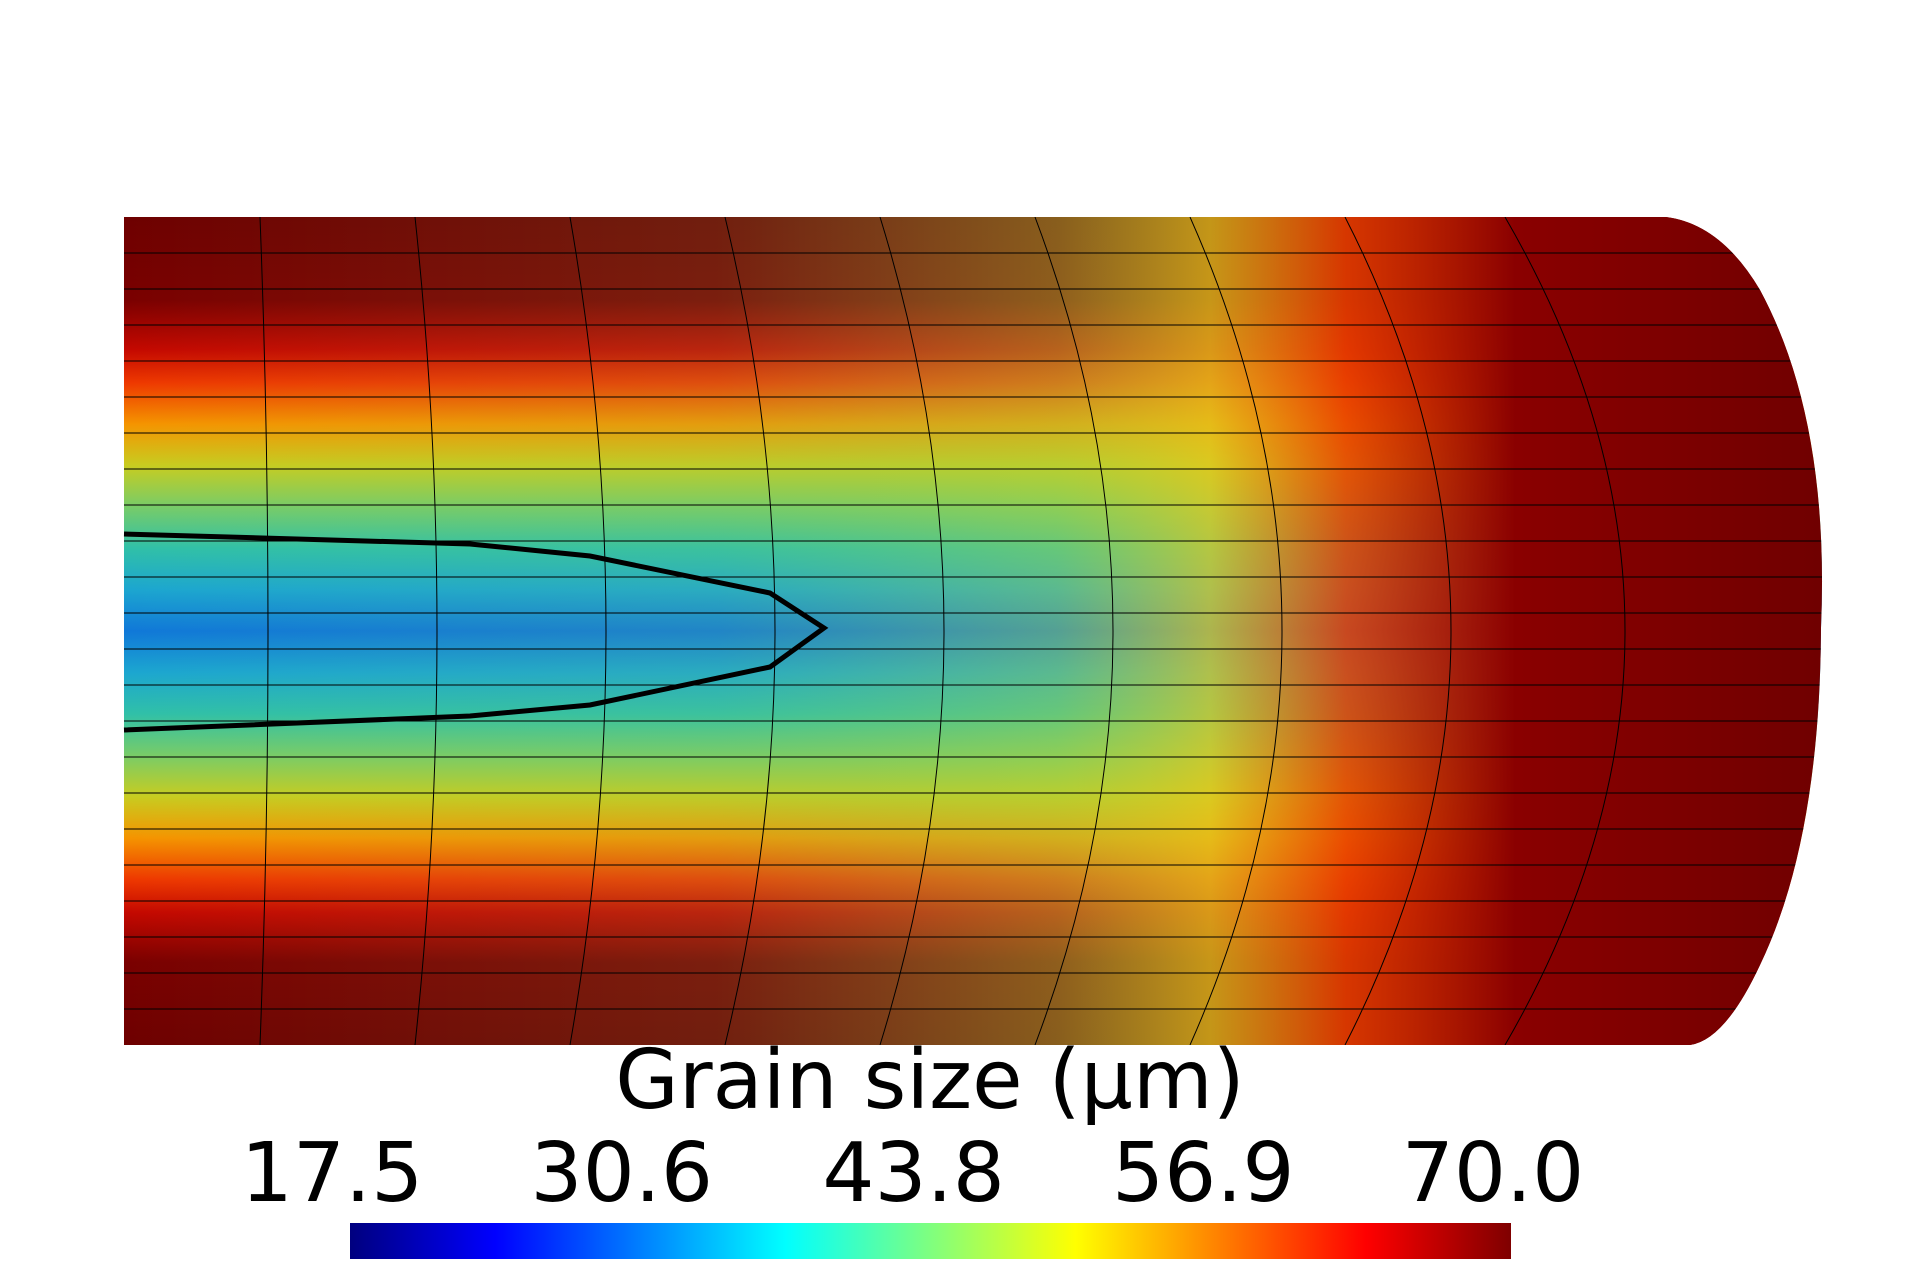 The width and height of the screenshot is (1920, 1280). Describe the element at coordinates (930, 1241) in the screenshot. I see `colorbar` at that location.